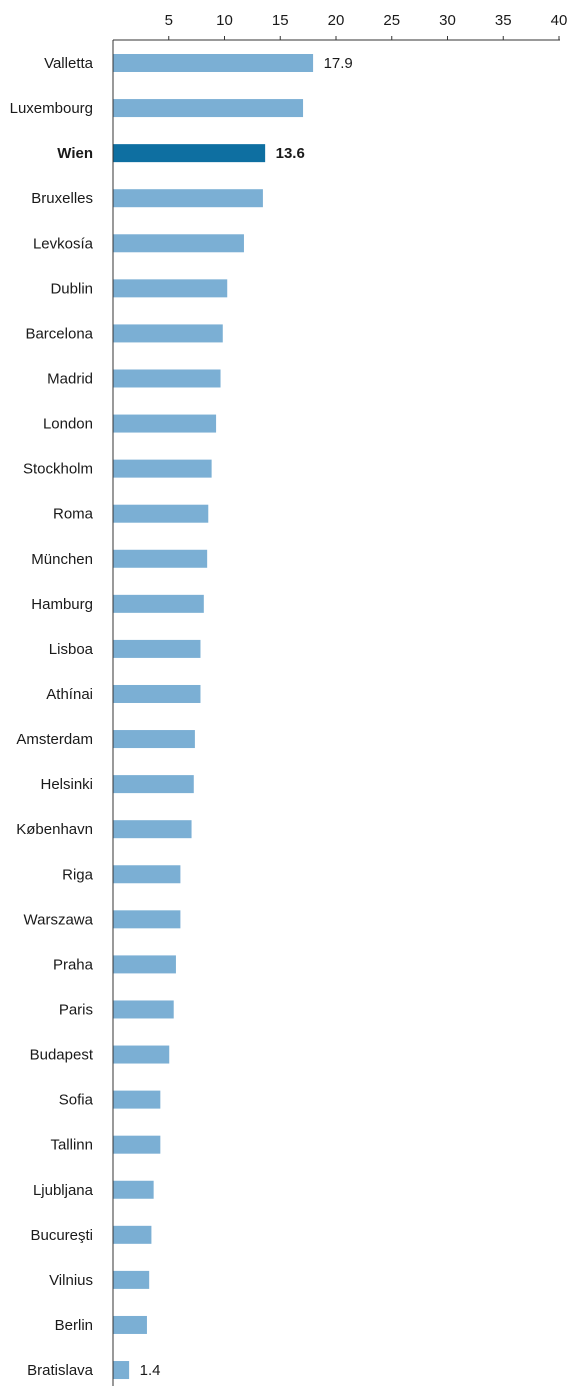 The image size is (572, 1386). I want to click on category-label: Athínai, so click(69, 694).